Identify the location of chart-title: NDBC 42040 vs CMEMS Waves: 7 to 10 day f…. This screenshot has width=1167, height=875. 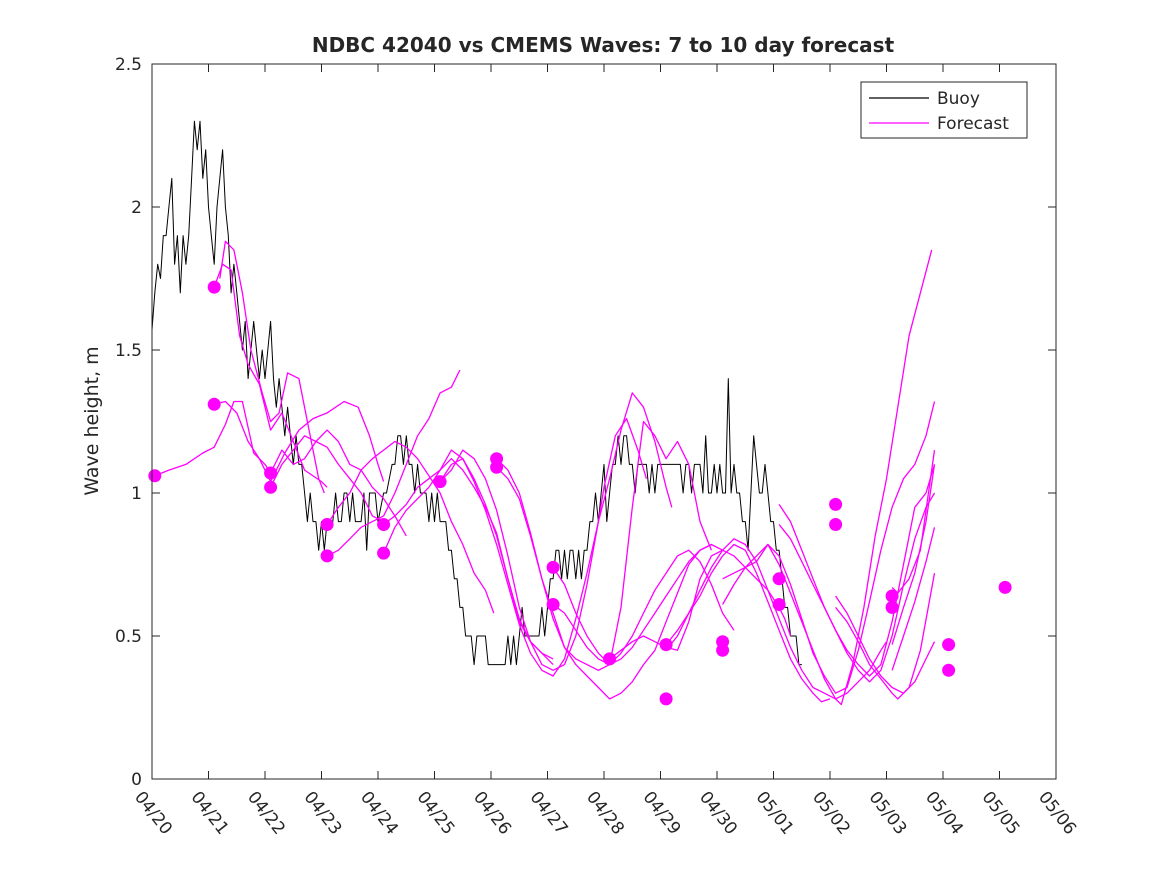
(603, 45).